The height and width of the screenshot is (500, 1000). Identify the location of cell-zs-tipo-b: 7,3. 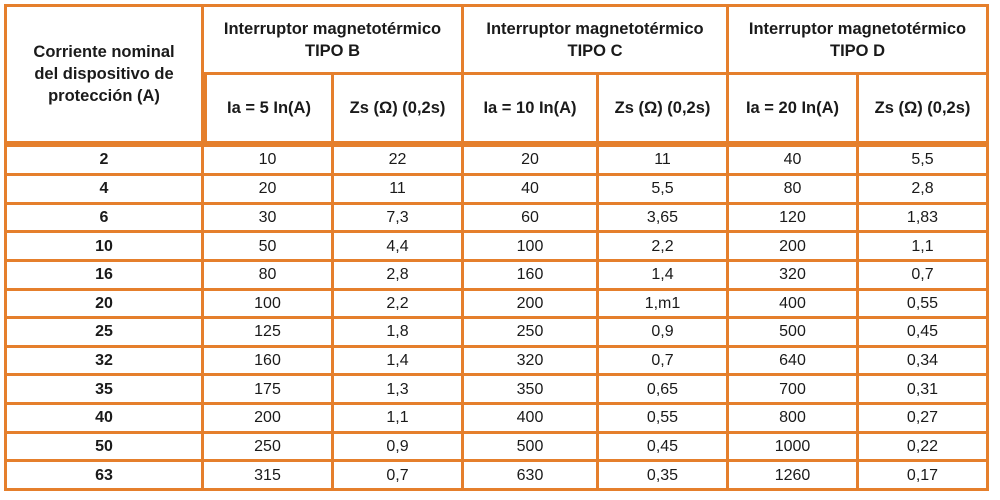
(399, 219).